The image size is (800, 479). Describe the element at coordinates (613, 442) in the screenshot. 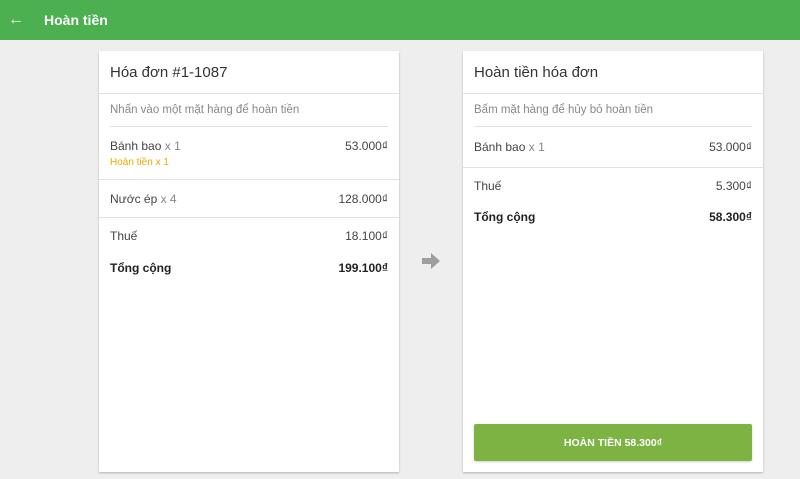

I see `refund-button: HOÀN TIỀN 58.300₫` at that location.